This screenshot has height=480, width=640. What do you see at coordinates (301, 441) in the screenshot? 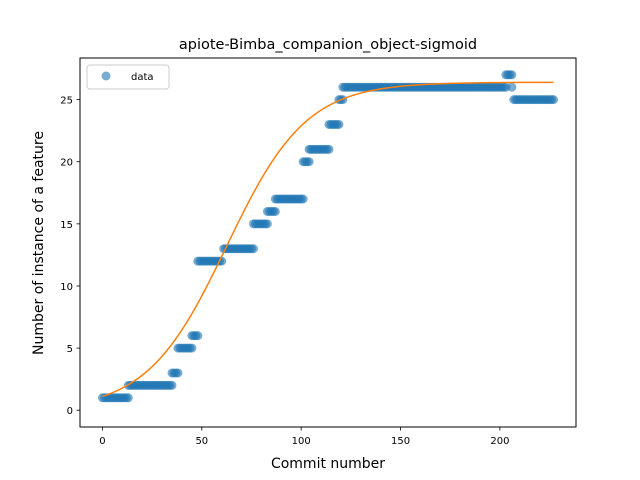
I see `x-tick-label: 100` at bounding box center [301, 441].